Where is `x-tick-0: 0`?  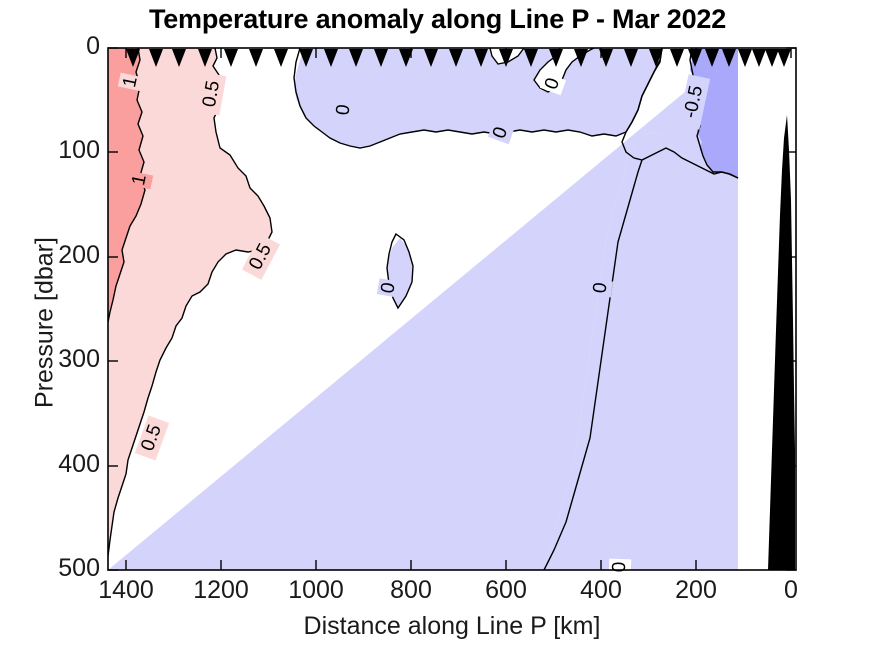 x-tick-0: 0 is located at coordinates (791, 590).